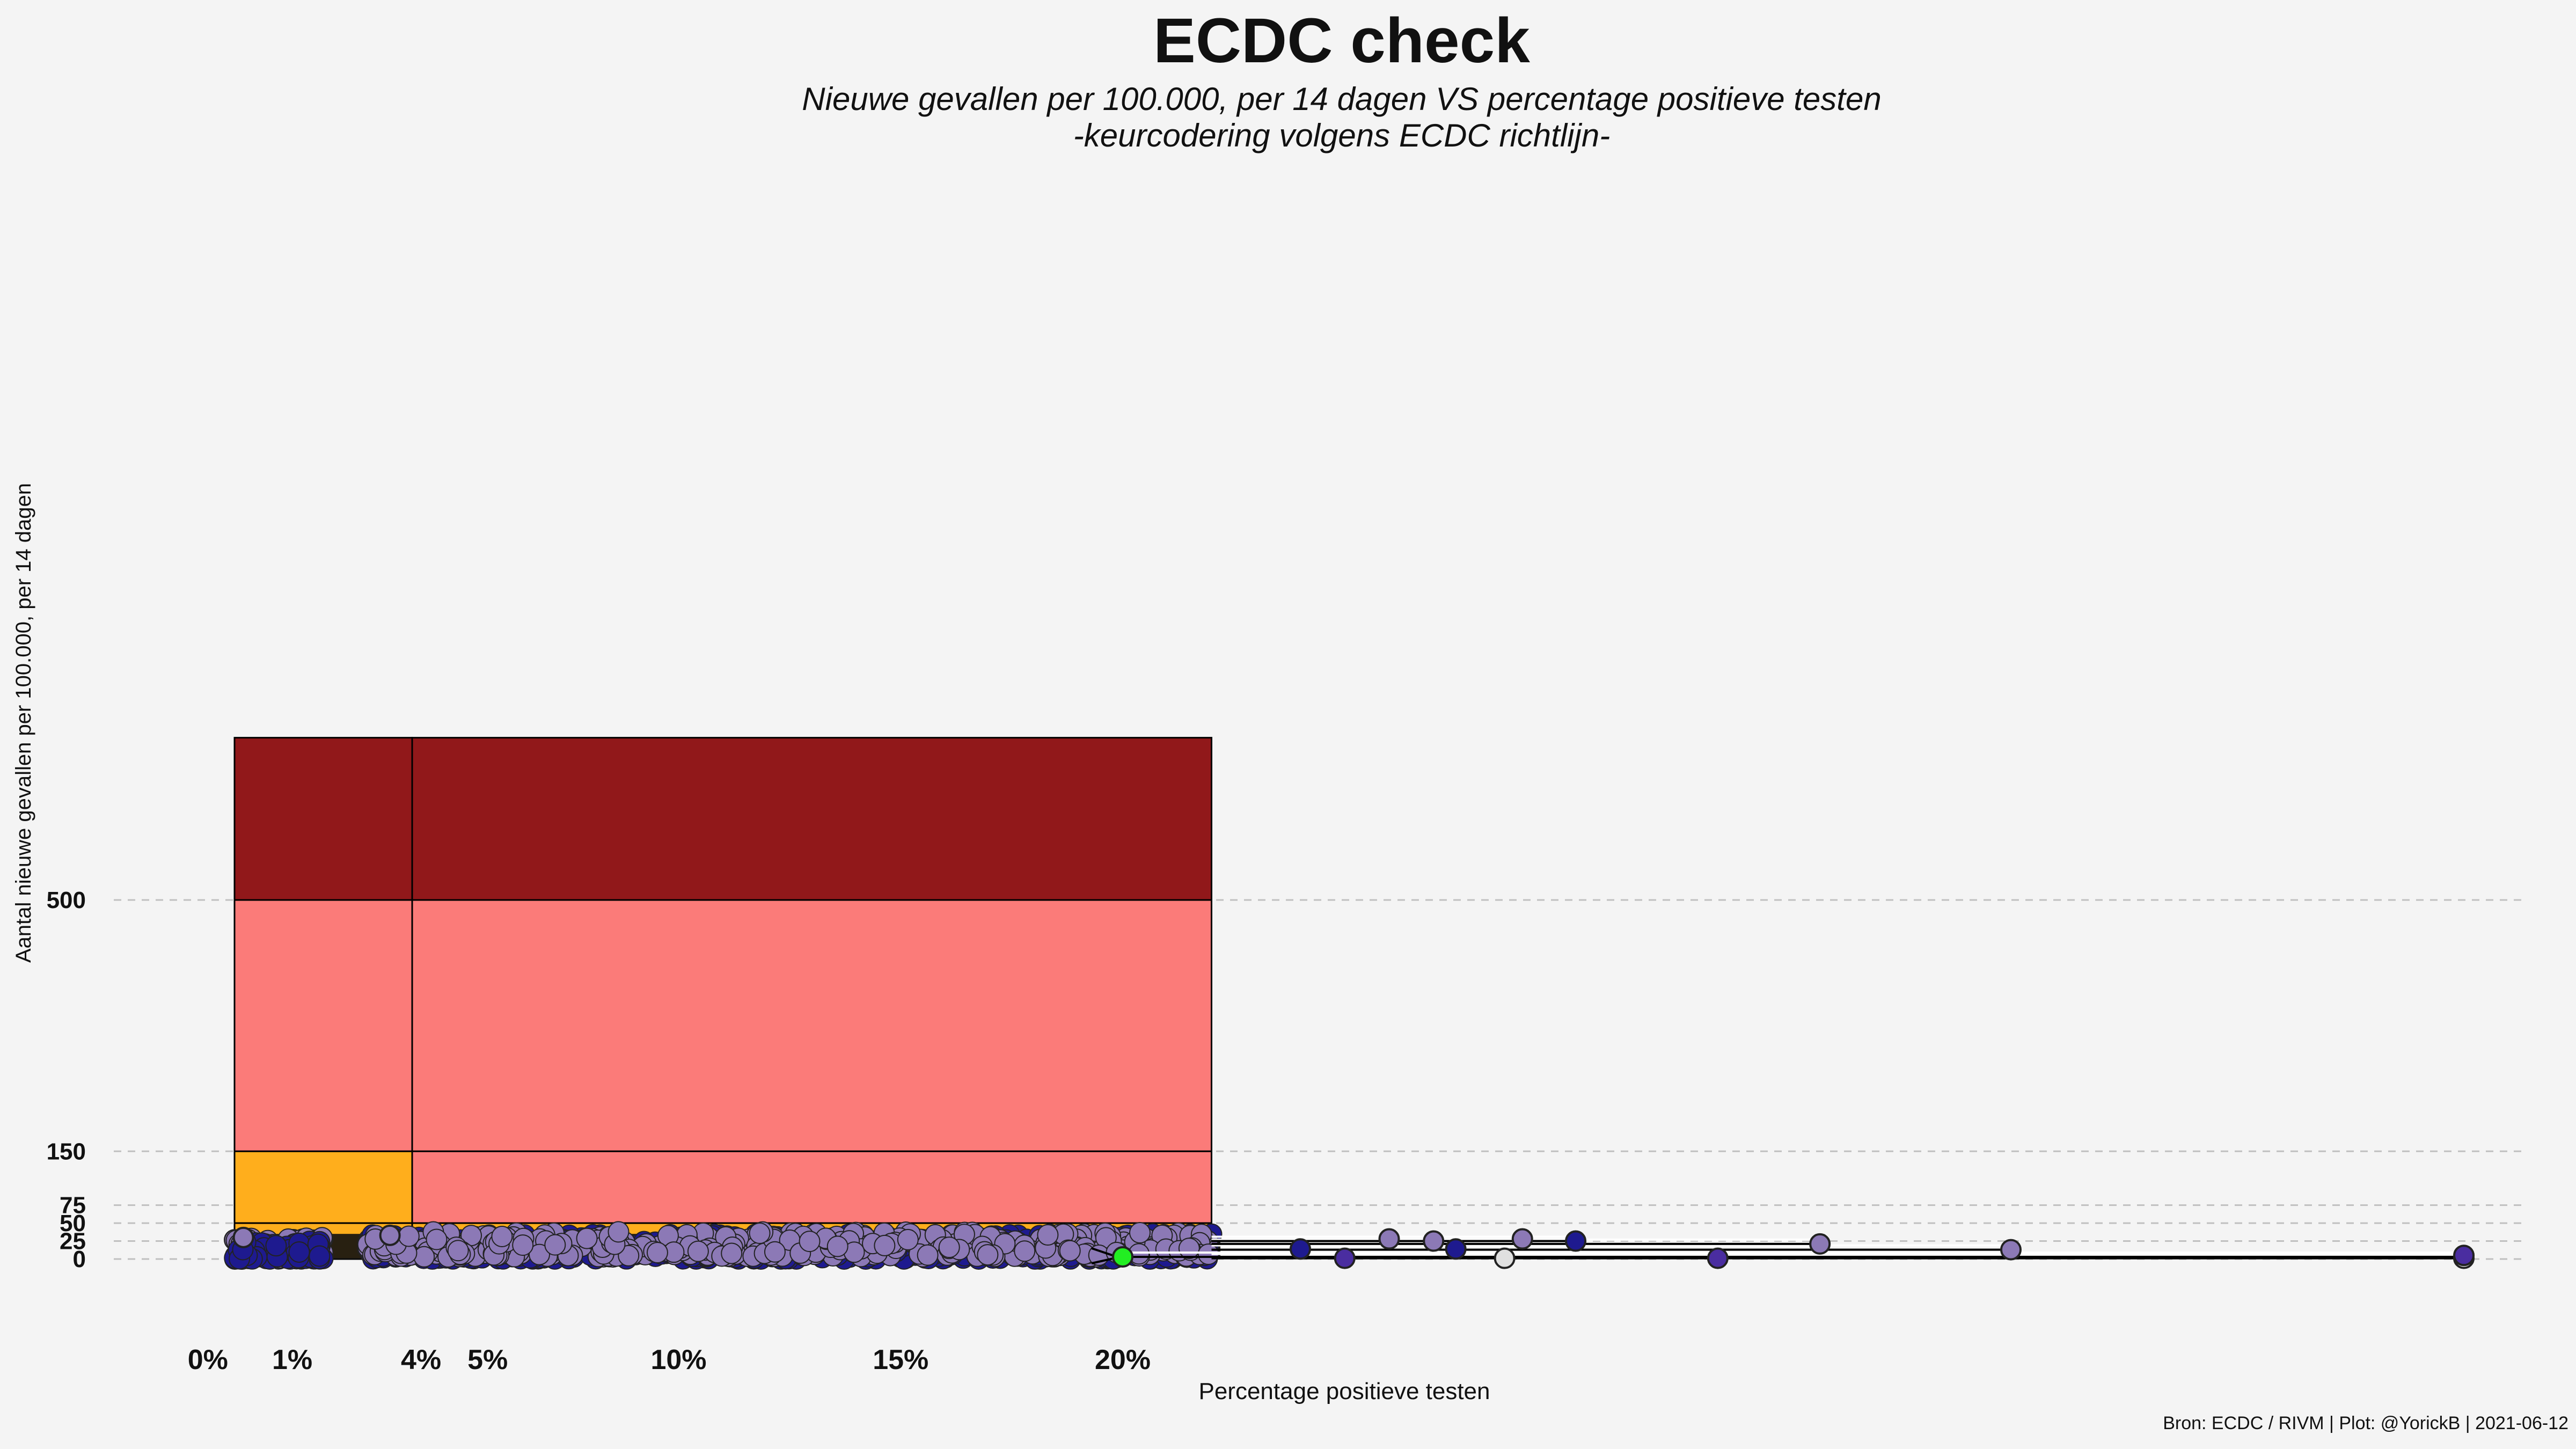  I want to click on x-tick-label: 15%, so click(900, 1359).